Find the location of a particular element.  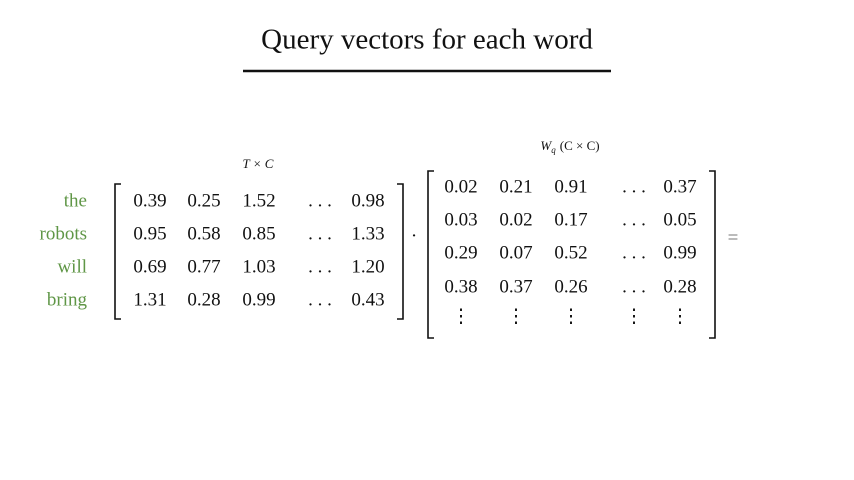

matrix-cell: 1.52 is located at coordinates (258, 200).